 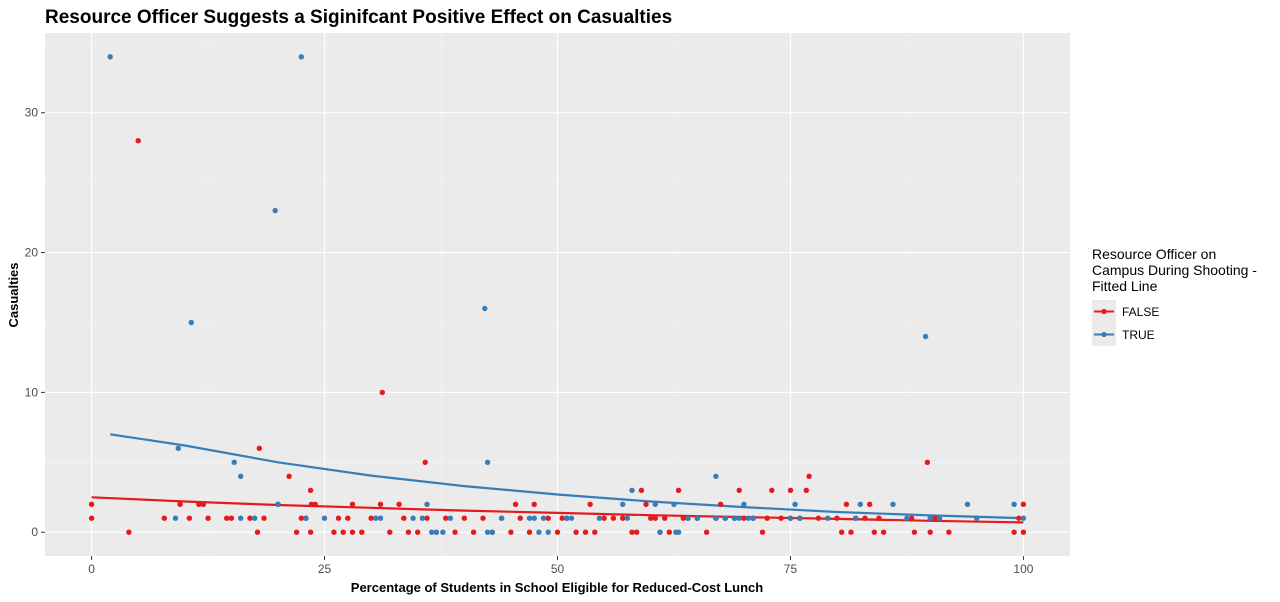 I want to click on fitted-line-true, so click(x=567, y=476).